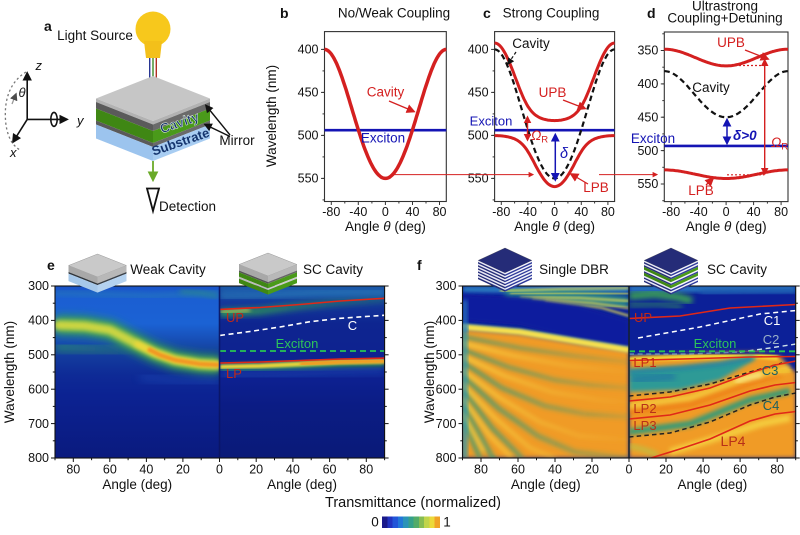 Image resolution: width=800 pixels, height=535 pixels. Describe the element at coordinates (551, 13) in the screenshot. I see `svg-text: Strong Coupling` at that location.